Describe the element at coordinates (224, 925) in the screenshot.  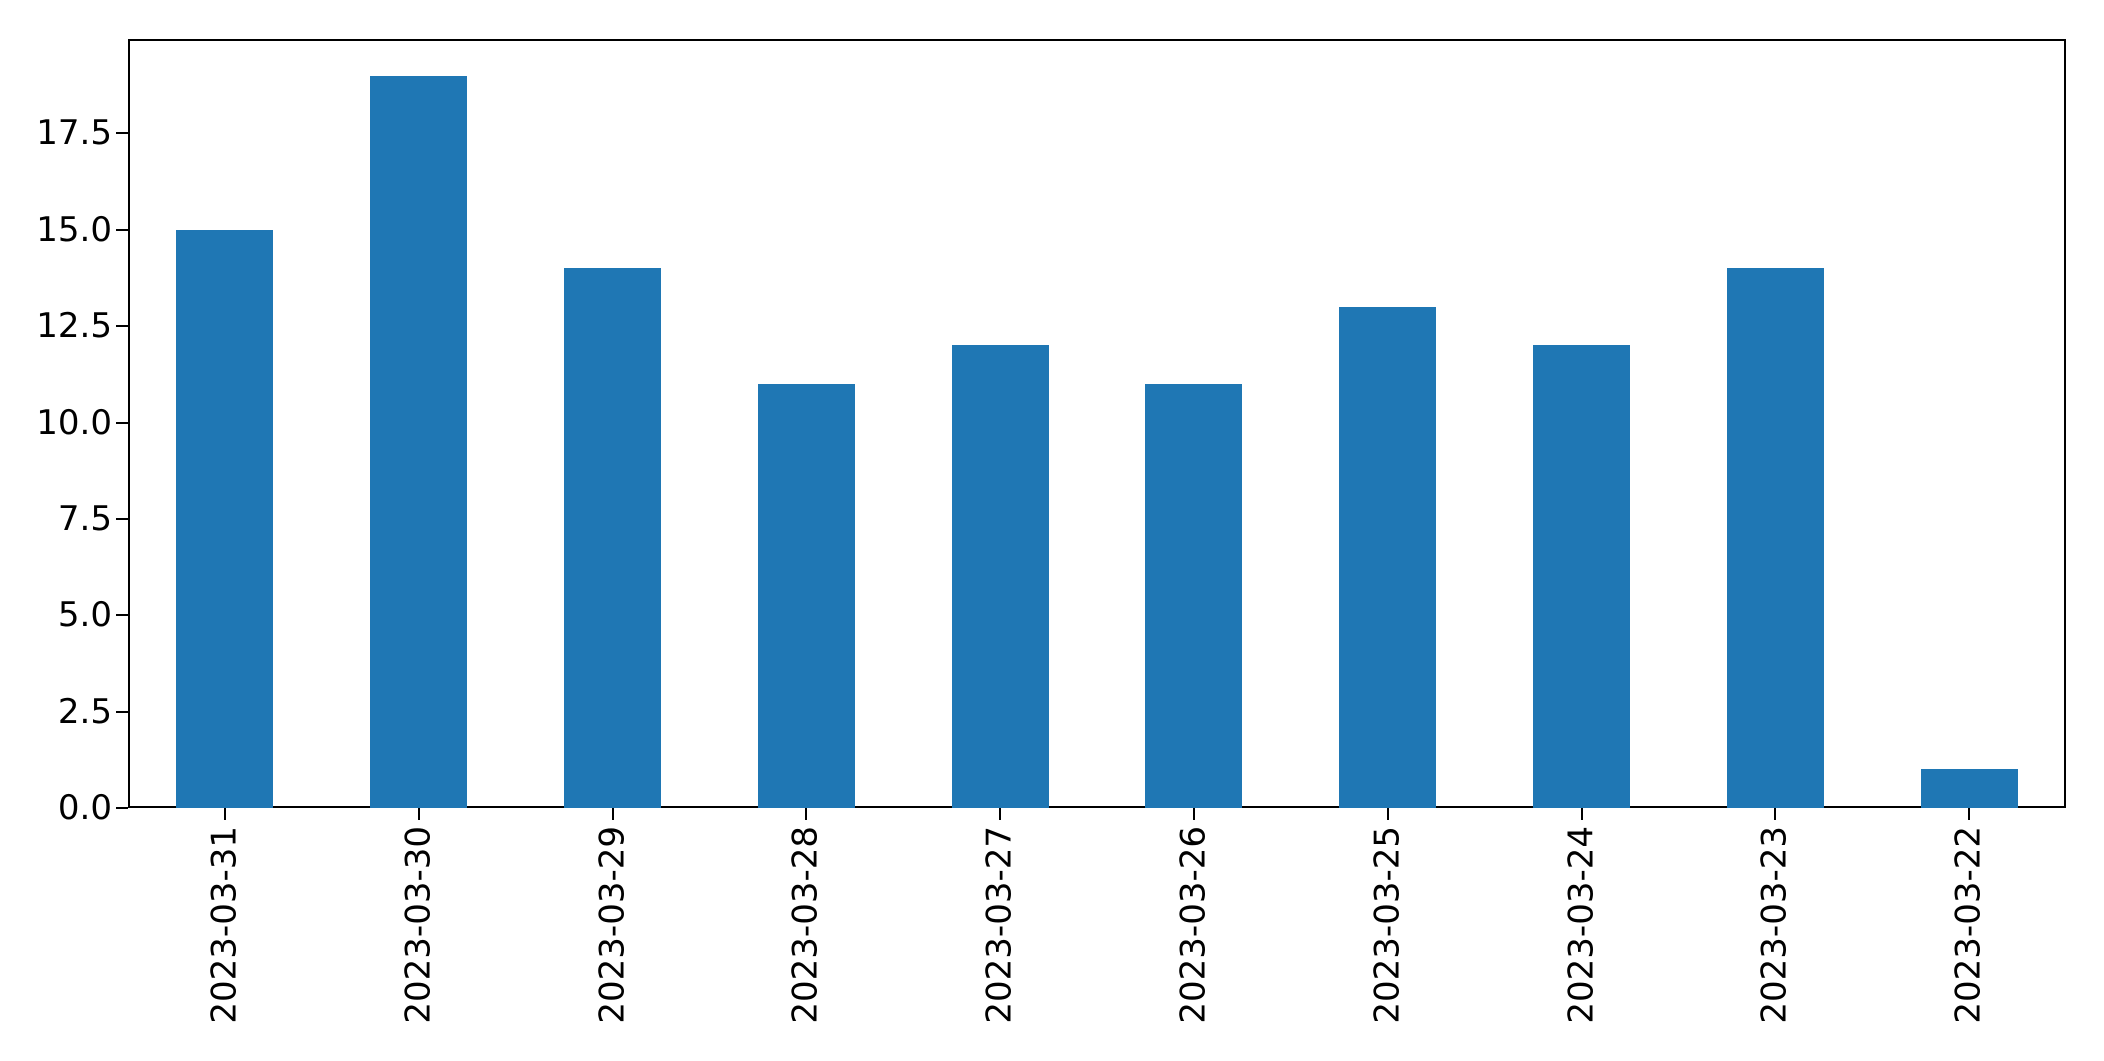
I see `x-tick-label: 2023-03-31` at that location.